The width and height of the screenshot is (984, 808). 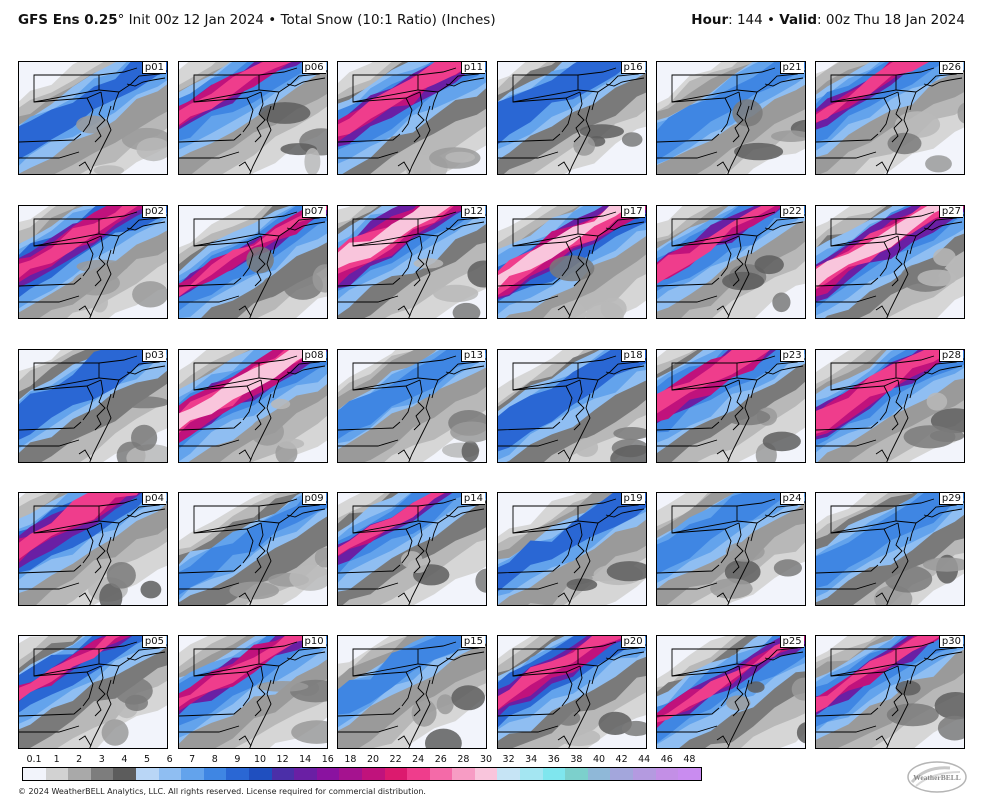 I want to click on ensemble-member-panel: p06, so click(x=252, y=118).